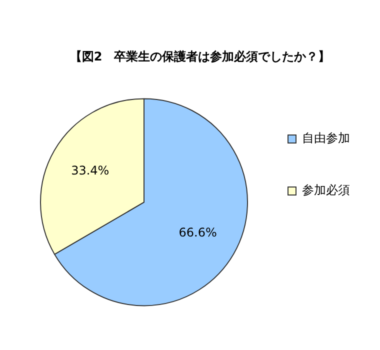  I want to click on data-label: 33.4%, so click(90, 170).